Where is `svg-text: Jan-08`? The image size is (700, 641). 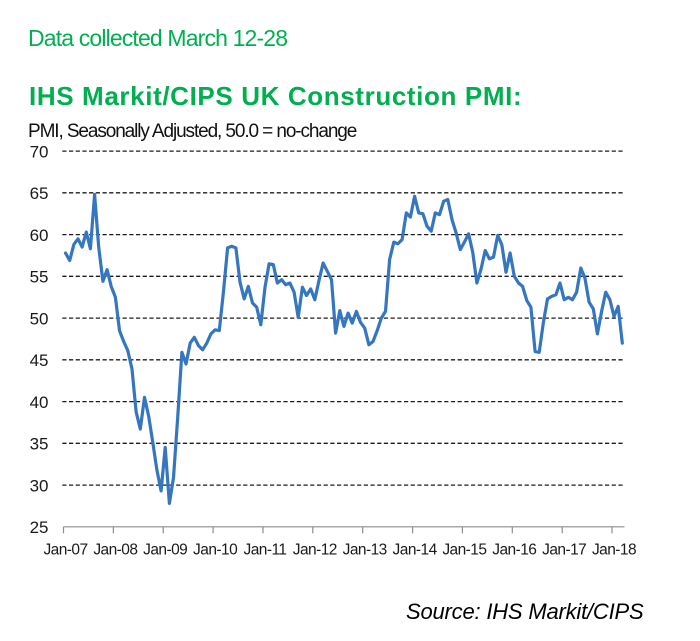
svg-text: Jan-08 is located at coordinates (115, 550).